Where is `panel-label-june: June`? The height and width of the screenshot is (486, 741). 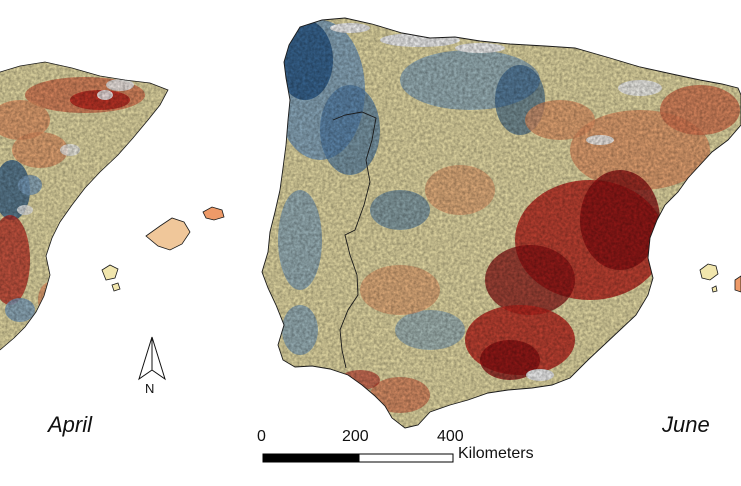
panel-label-june: June is located at coordinates (686, 424).